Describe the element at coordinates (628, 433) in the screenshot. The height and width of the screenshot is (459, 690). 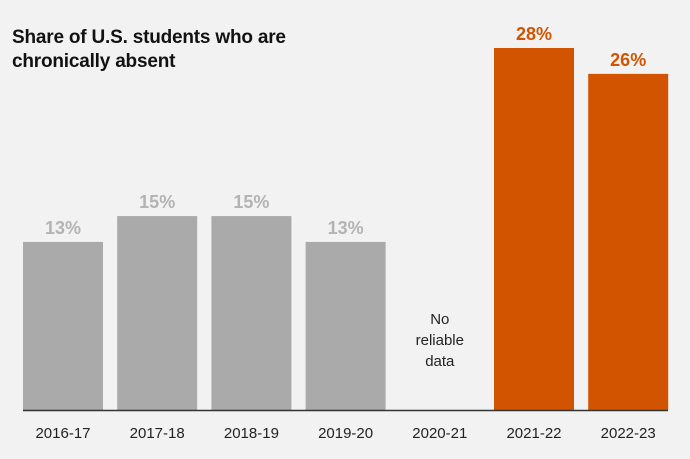
I see `x-tick-label-2022-23: 2022-23` at that location.